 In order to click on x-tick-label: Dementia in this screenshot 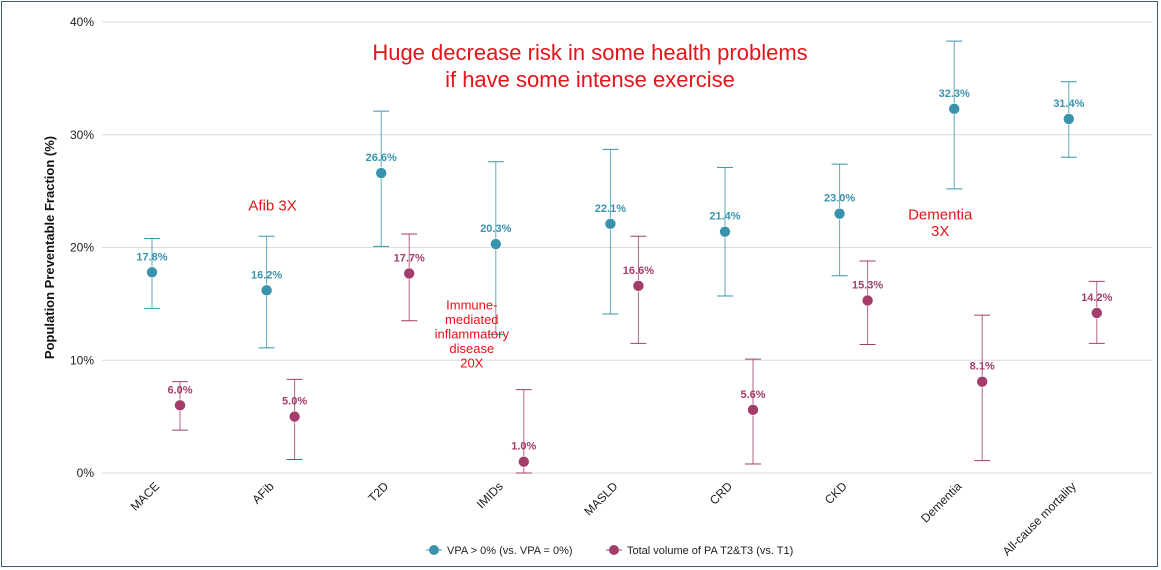, I will do `click(941, 502)`.